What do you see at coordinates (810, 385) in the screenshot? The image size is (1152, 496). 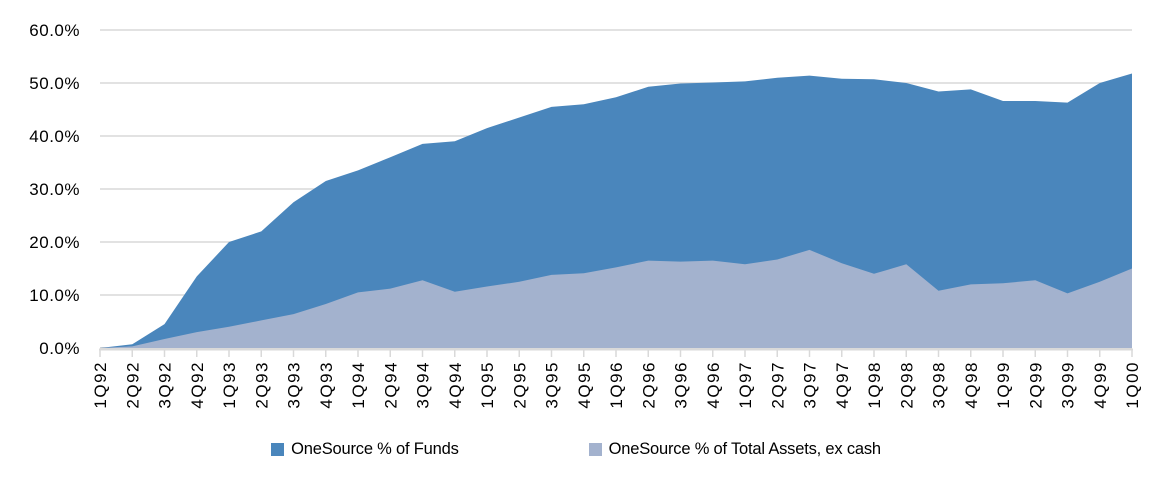 I see `x-axis-label: 3Q97` at bounding box center [810, 385].